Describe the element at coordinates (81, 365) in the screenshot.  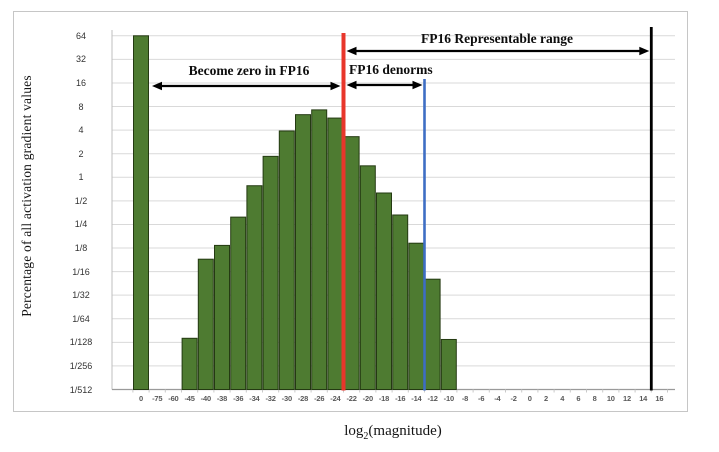
I see `y-axis-tick-label: 1/256` at that location.